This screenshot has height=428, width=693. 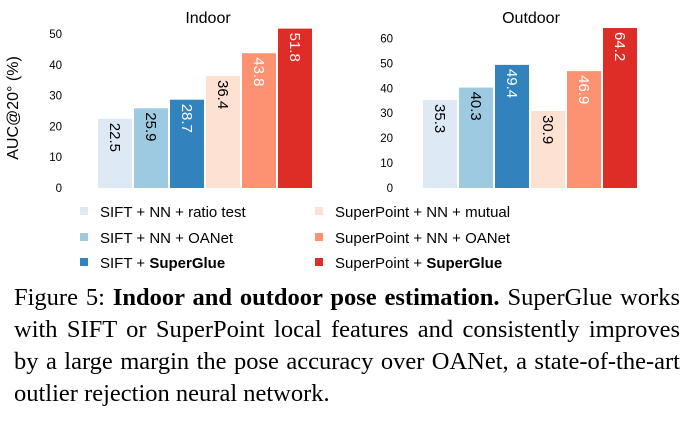 I want to click on legend-label-text: SIFT + NN + ratio test, so click(x=173, y=212).